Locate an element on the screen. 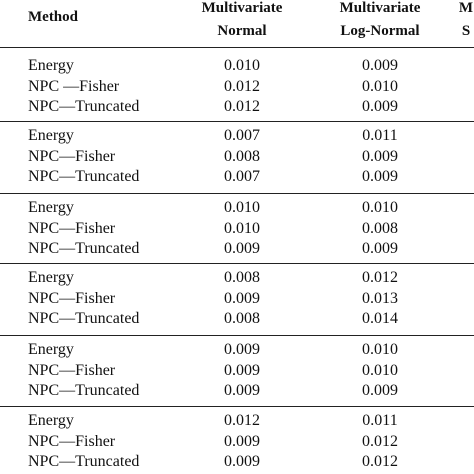 The image size is (474, 474). value-cell: 0.013 is located at coordinates (380, 298).